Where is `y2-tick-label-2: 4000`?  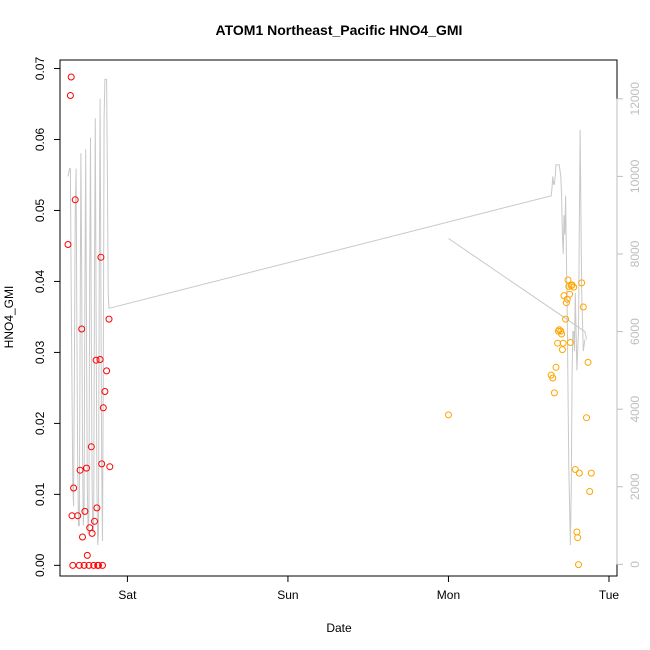 y2-tick-label-2: 4000 is located at coordinates (635, 409).